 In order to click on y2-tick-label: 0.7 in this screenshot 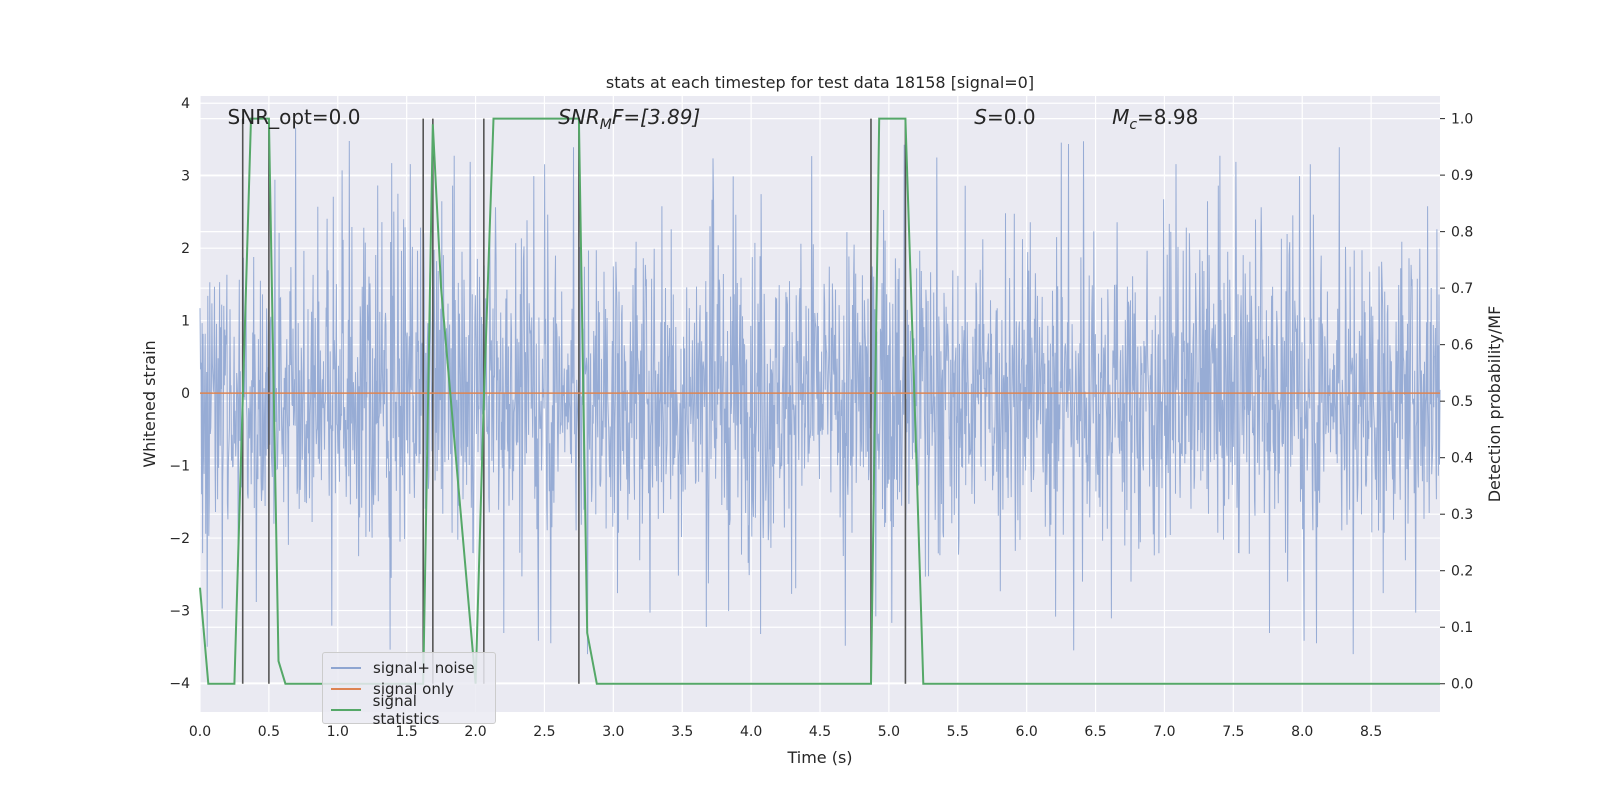, I will do `click(1462, 289)`.